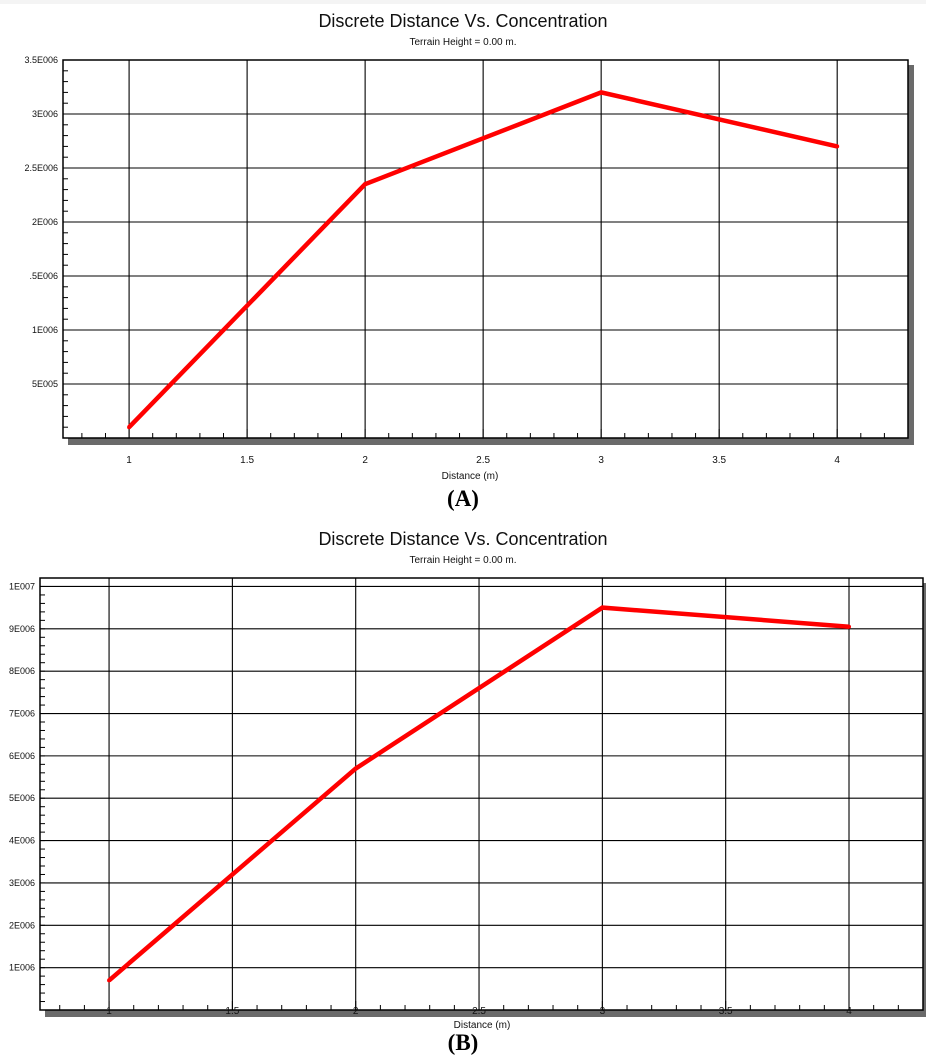 The height and width of the screenshot is (1056, 926). Describe the element at coordinates (45, 384) in the screenshot. I see `y-tick-label: 5E005` at that location.